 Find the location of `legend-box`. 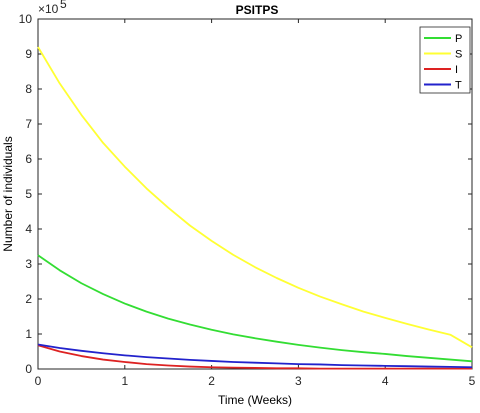

legend-box is located at coordinates (445, 60).